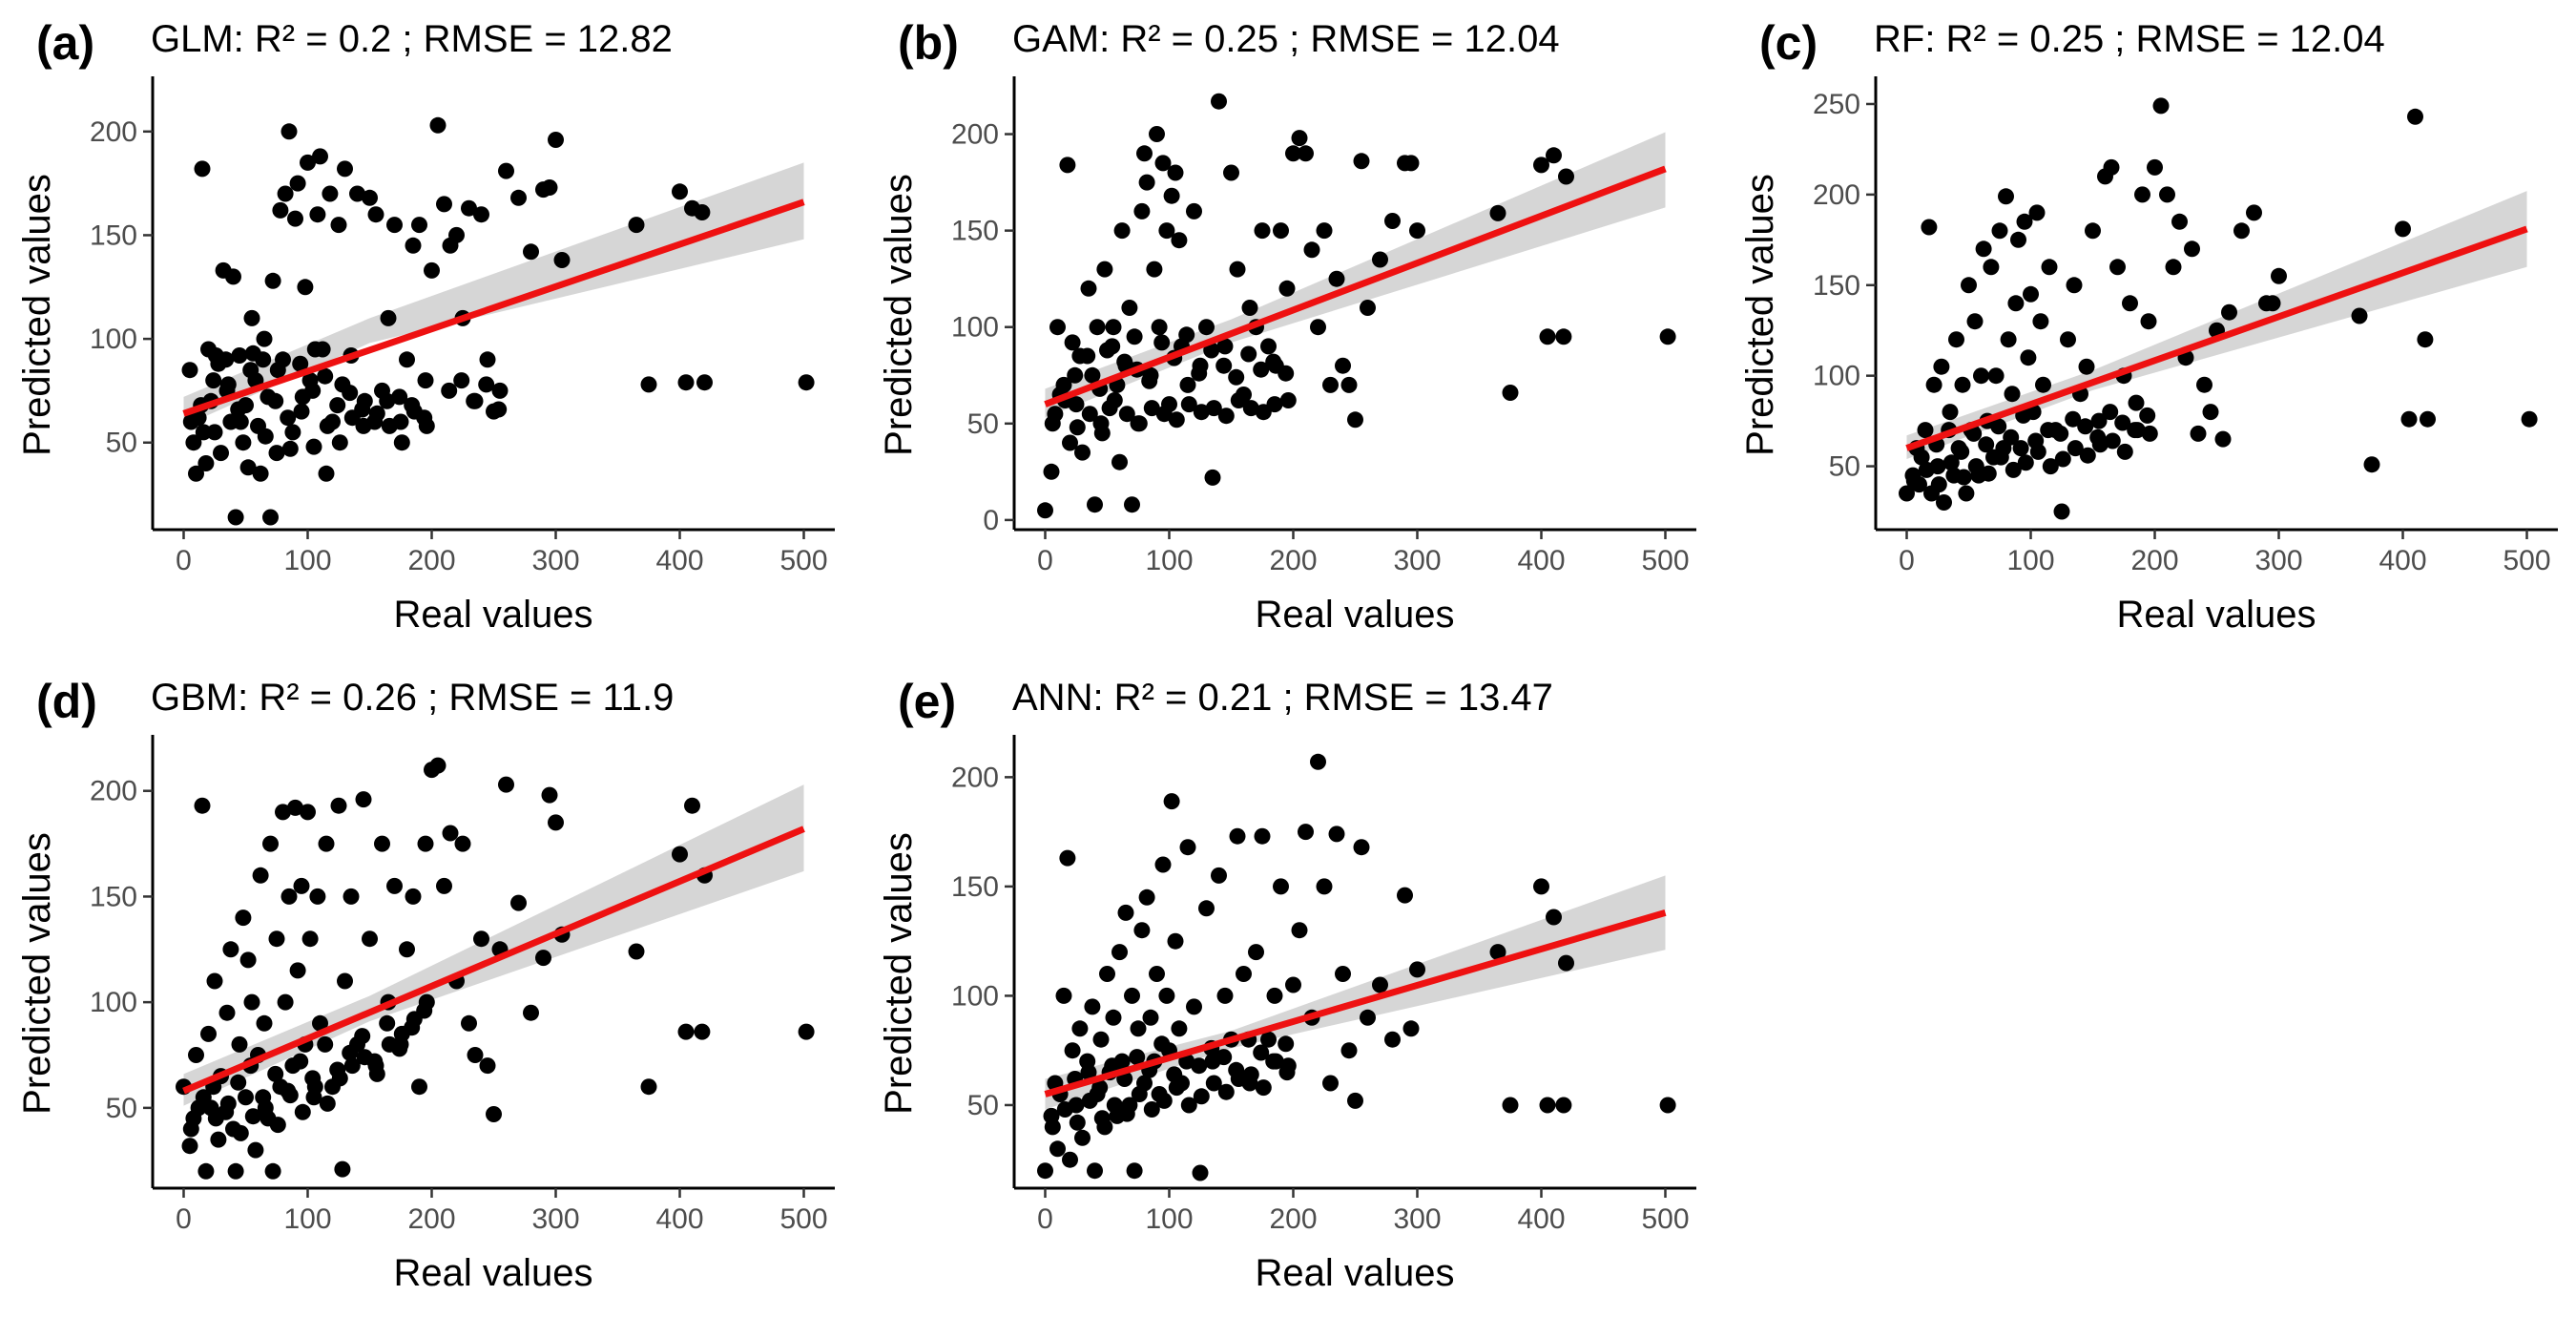  What do you see at coordinates (37, 315) in the screenshot?
I see `y-axis-title: Predicted values` at bounding box center [37, 315].